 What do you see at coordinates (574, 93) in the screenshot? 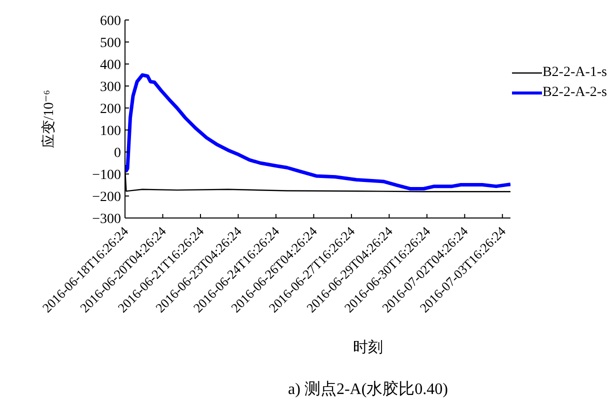
I see `legend-label: B2-2-A-2-s` at bounding box center [574, 93].